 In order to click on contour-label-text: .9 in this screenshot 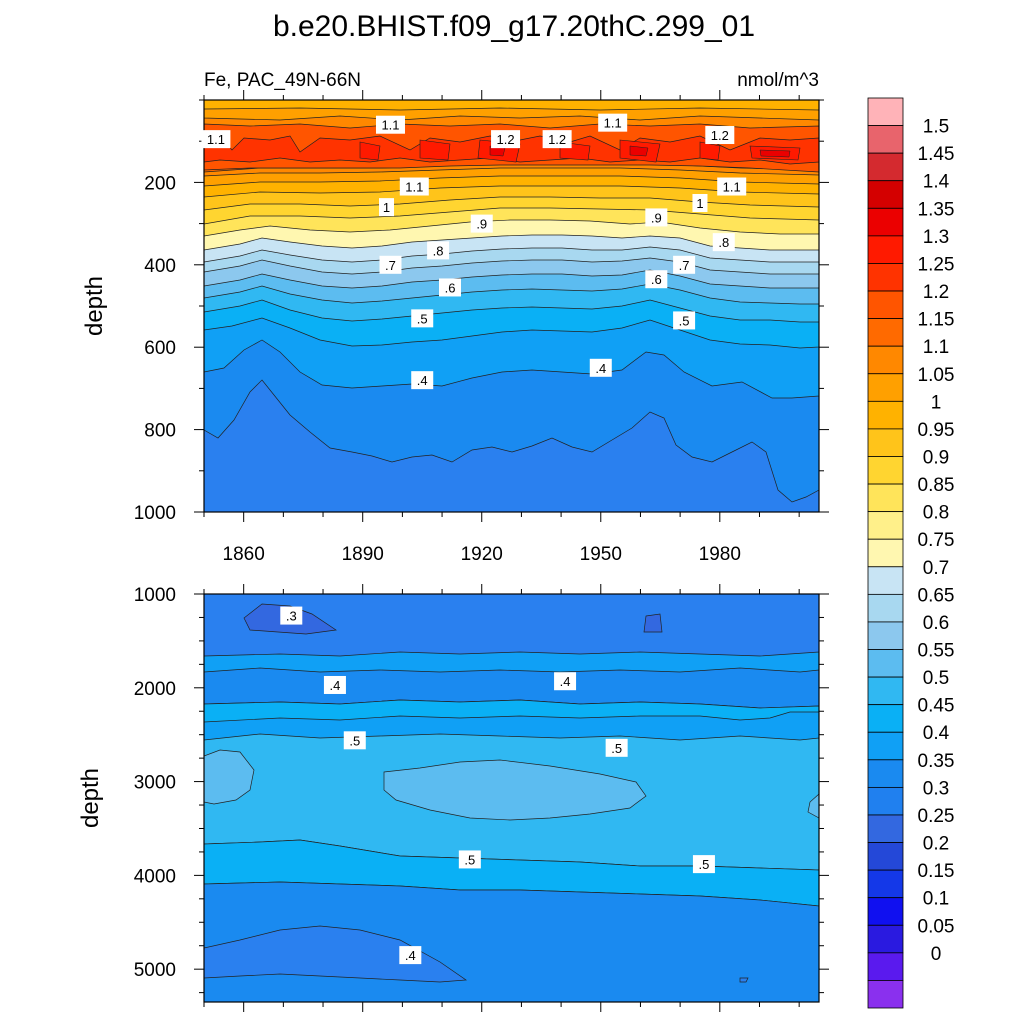, I will do `click(656, 217)`.